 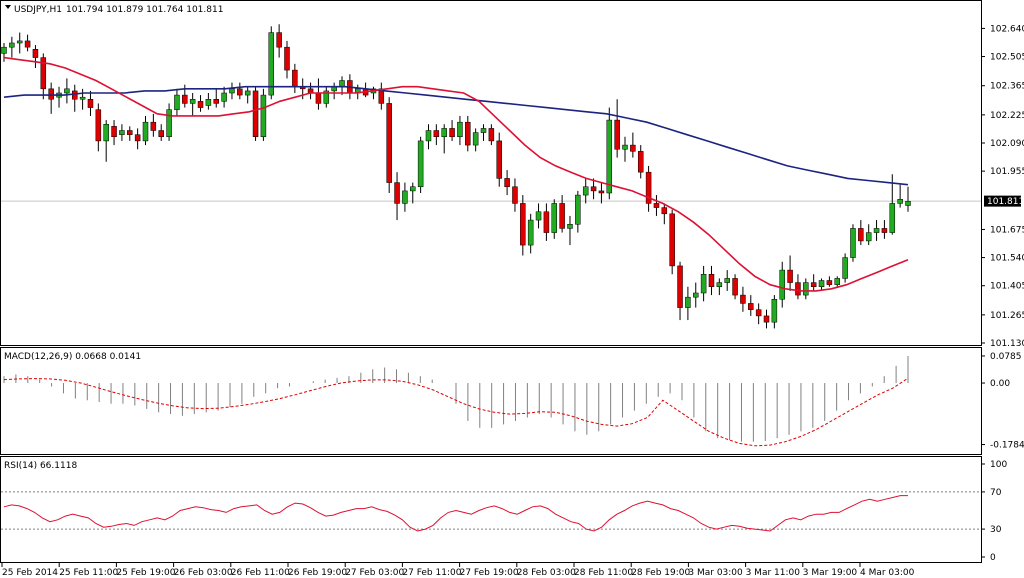 I want to click on time-tick-label: 28 Feb 19:00, so click(x=660, y=573).